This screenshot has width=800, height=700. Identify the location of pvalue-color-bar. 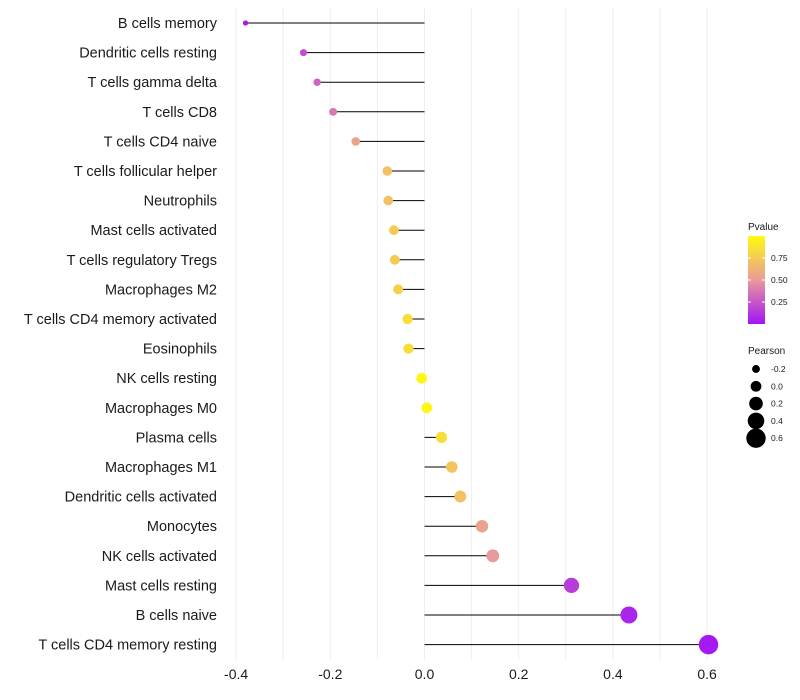
(756, 280).